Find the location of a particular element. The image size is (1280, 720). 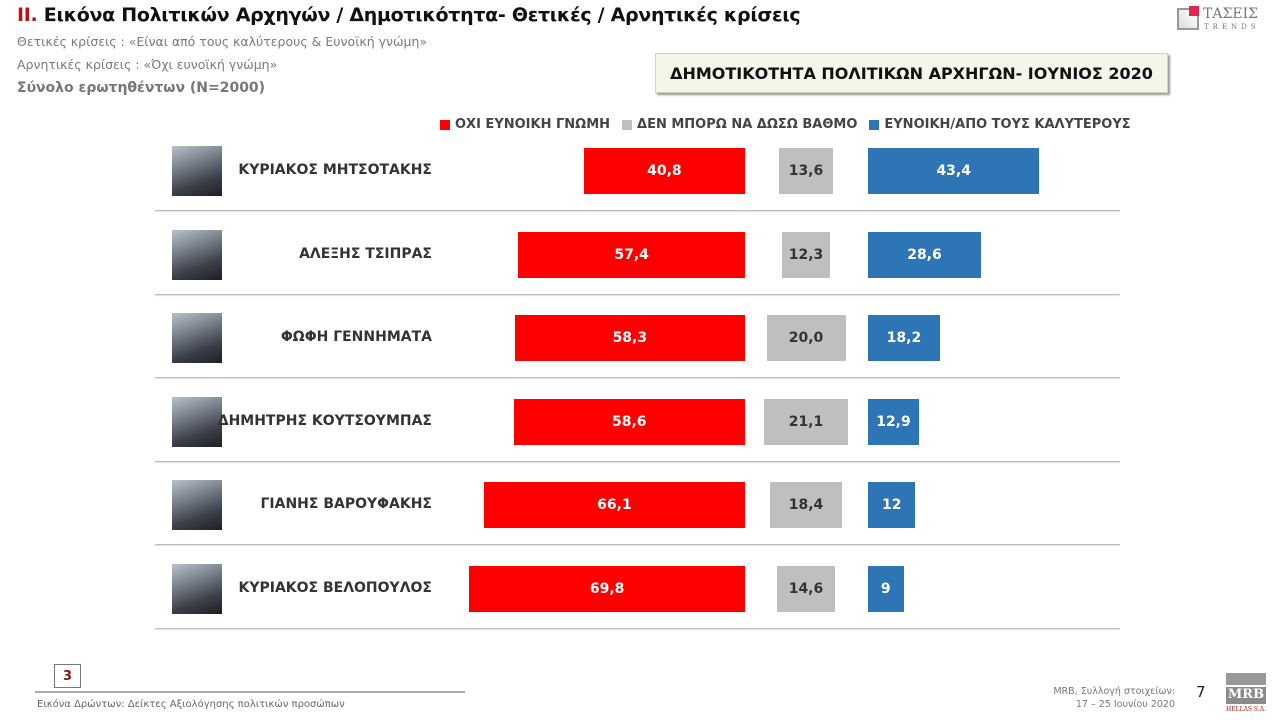

bar-no-answer: 21,1 is located at coordinates (806, 421).